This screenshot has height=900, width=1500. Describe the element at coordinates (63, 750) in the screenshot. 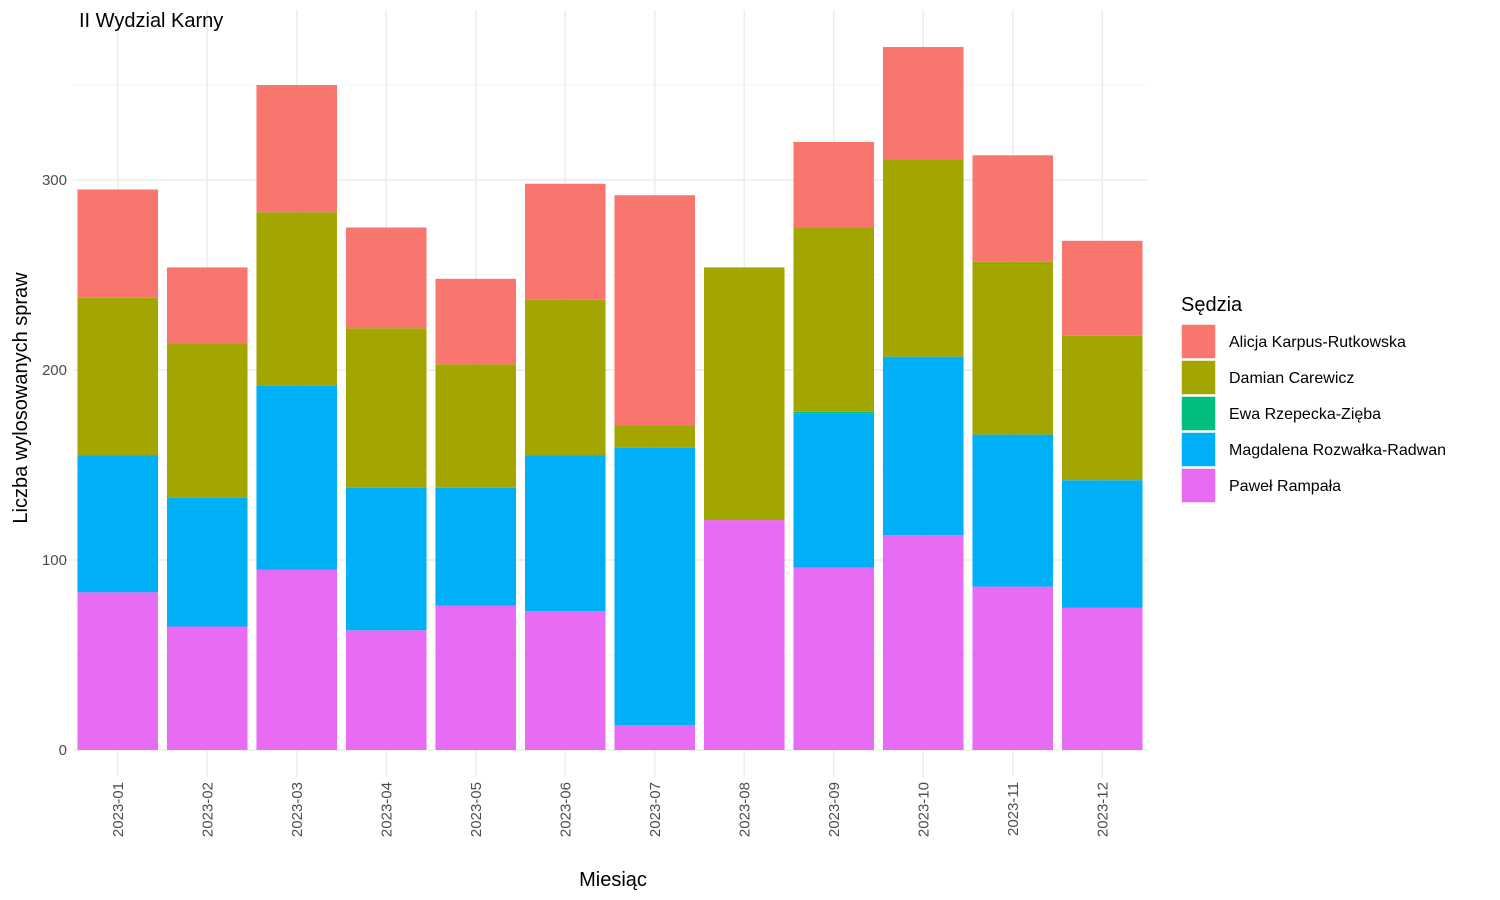

I see `y-tick-label: 0` at that location.